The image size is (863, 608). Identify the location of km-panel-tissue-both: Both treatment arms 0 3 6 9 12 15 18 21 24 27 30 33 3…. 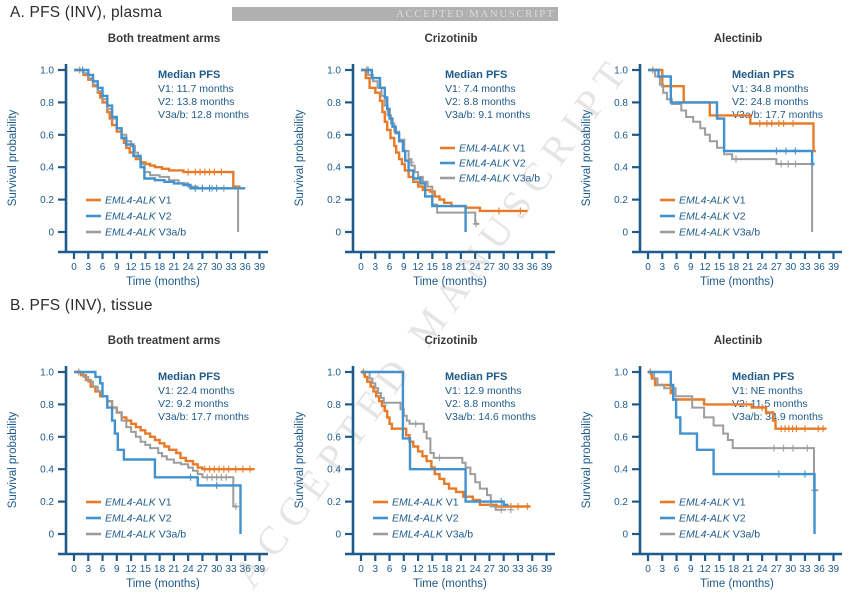
(145, 461).